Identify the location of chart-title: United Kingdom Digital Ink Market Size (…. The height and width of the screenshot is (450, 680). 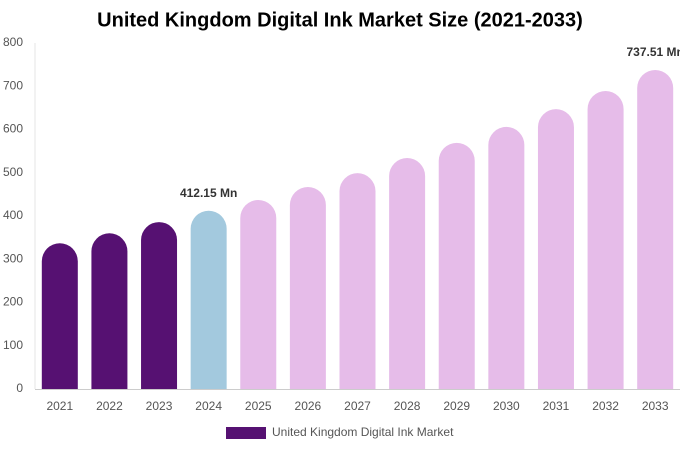
(340, 20).